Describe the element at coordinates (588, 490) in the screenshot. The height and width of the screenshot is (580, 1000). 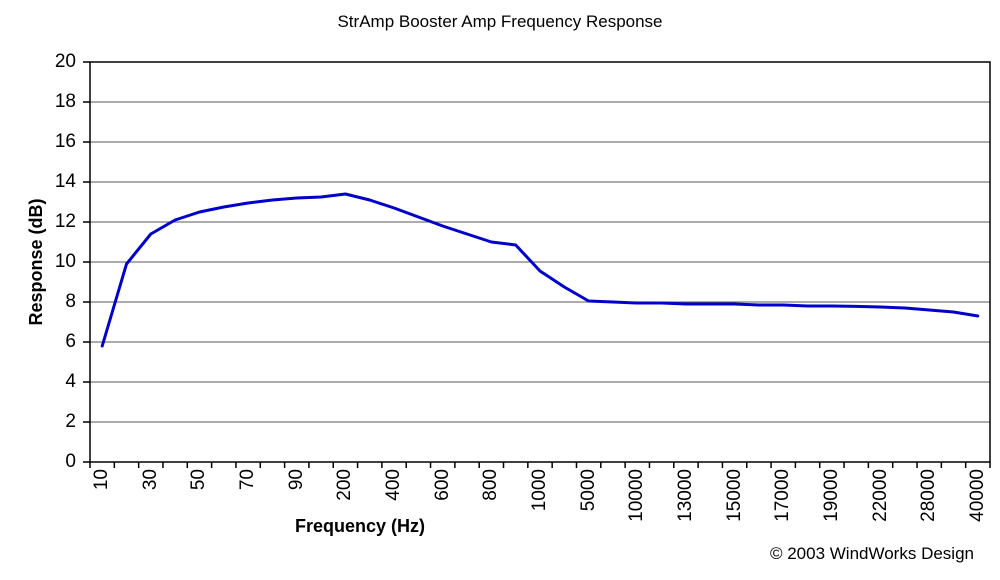
I see `x-tick-label: 5000` at that location.